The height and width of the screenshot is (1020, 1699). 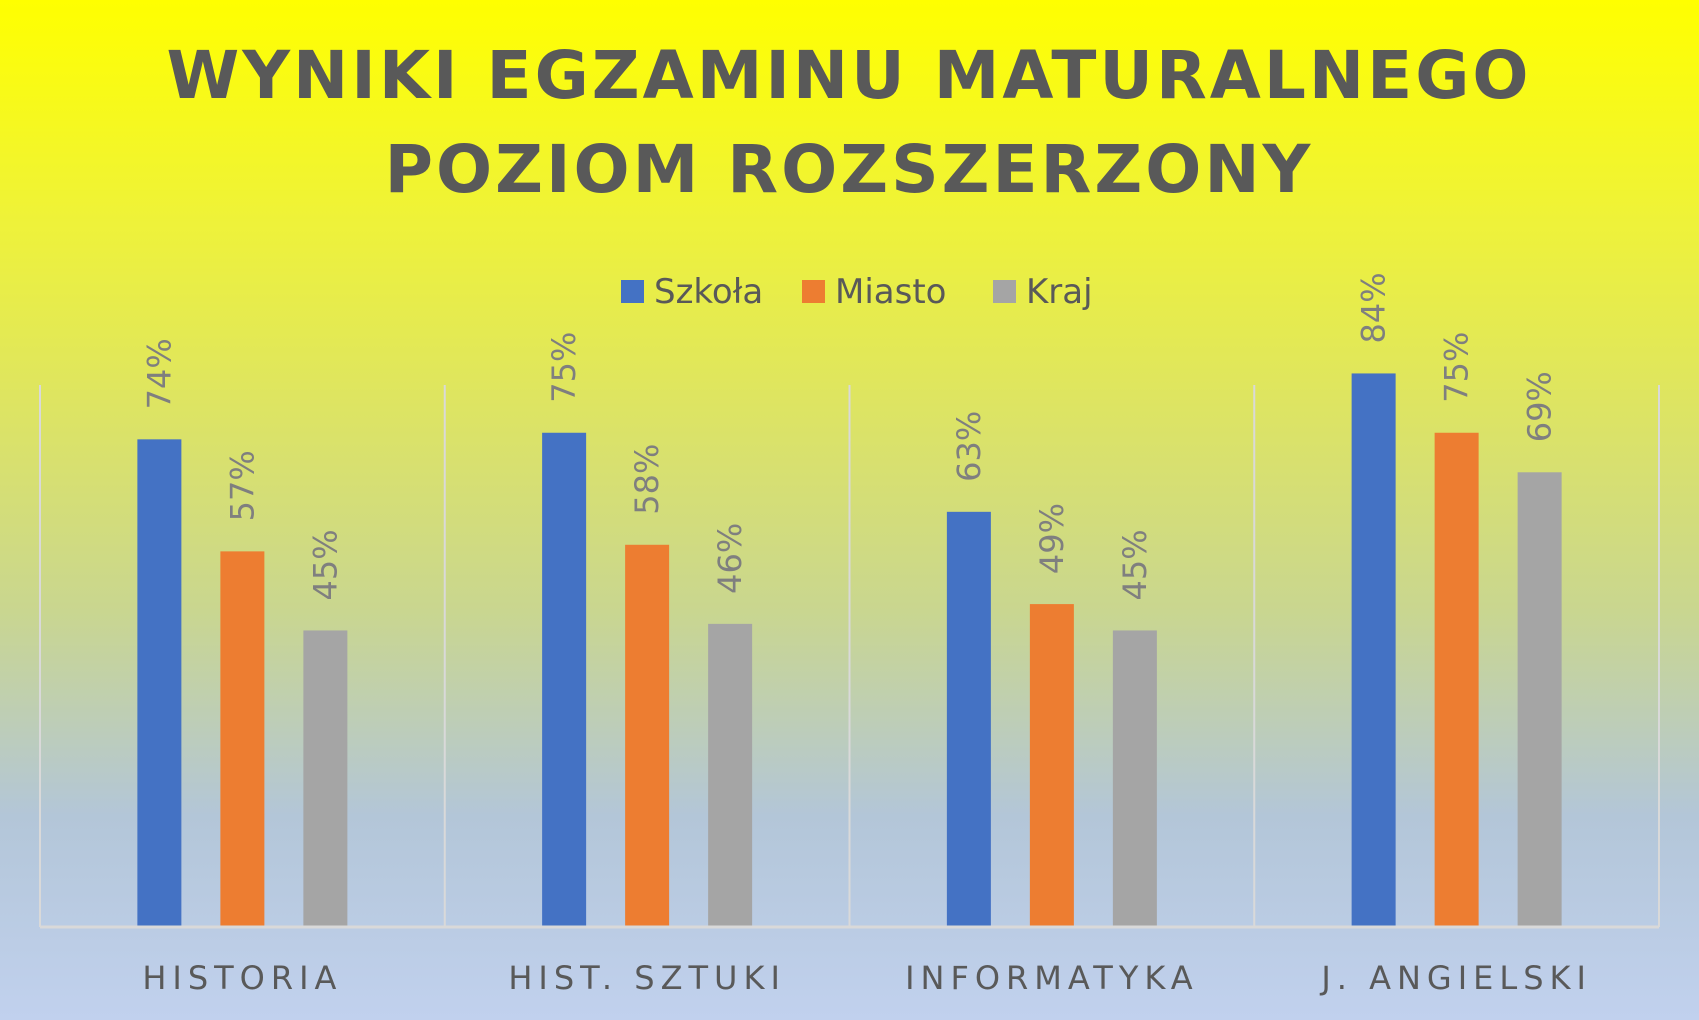 What do you see at coordinates (159, 683) in the screenshot?
I see `bar-Szkoła-0` at bounding box center [159, 683].